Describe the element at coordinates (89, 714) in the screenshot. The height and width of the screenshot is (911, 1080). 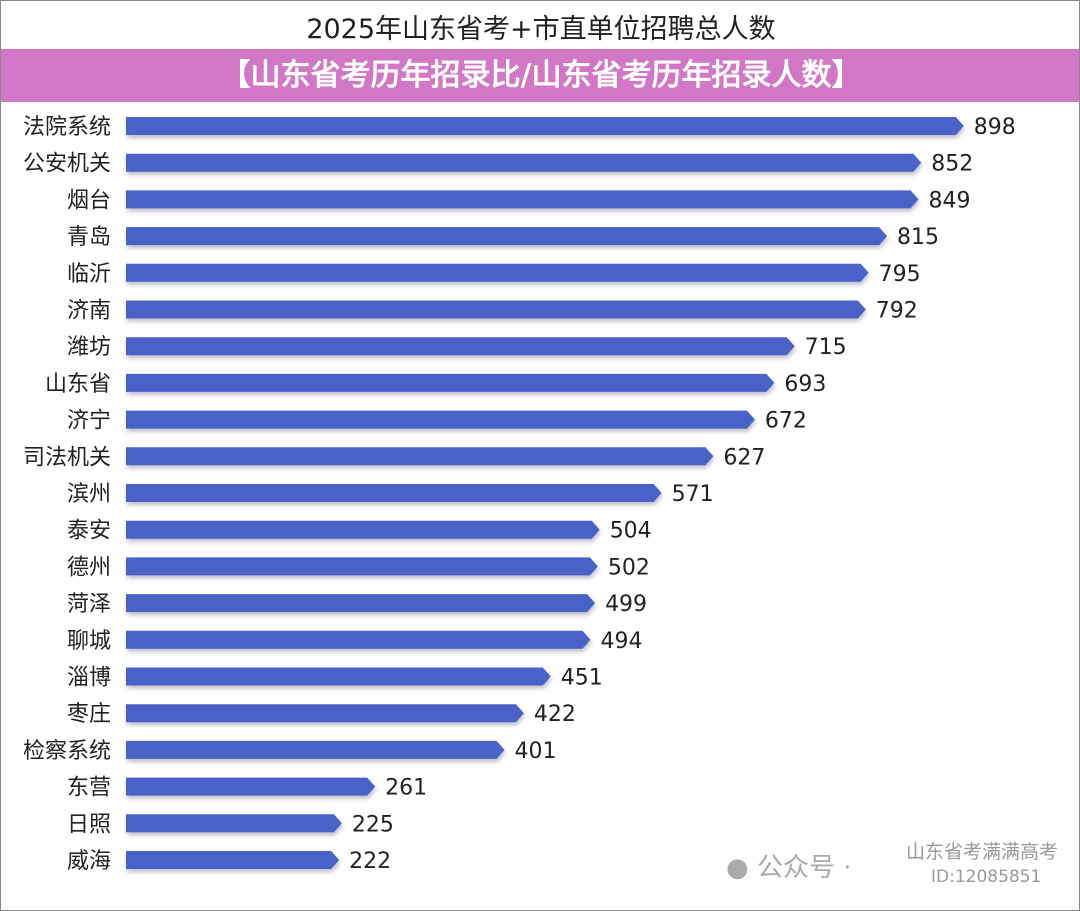
I see `category-label: 枣庄` at that location.